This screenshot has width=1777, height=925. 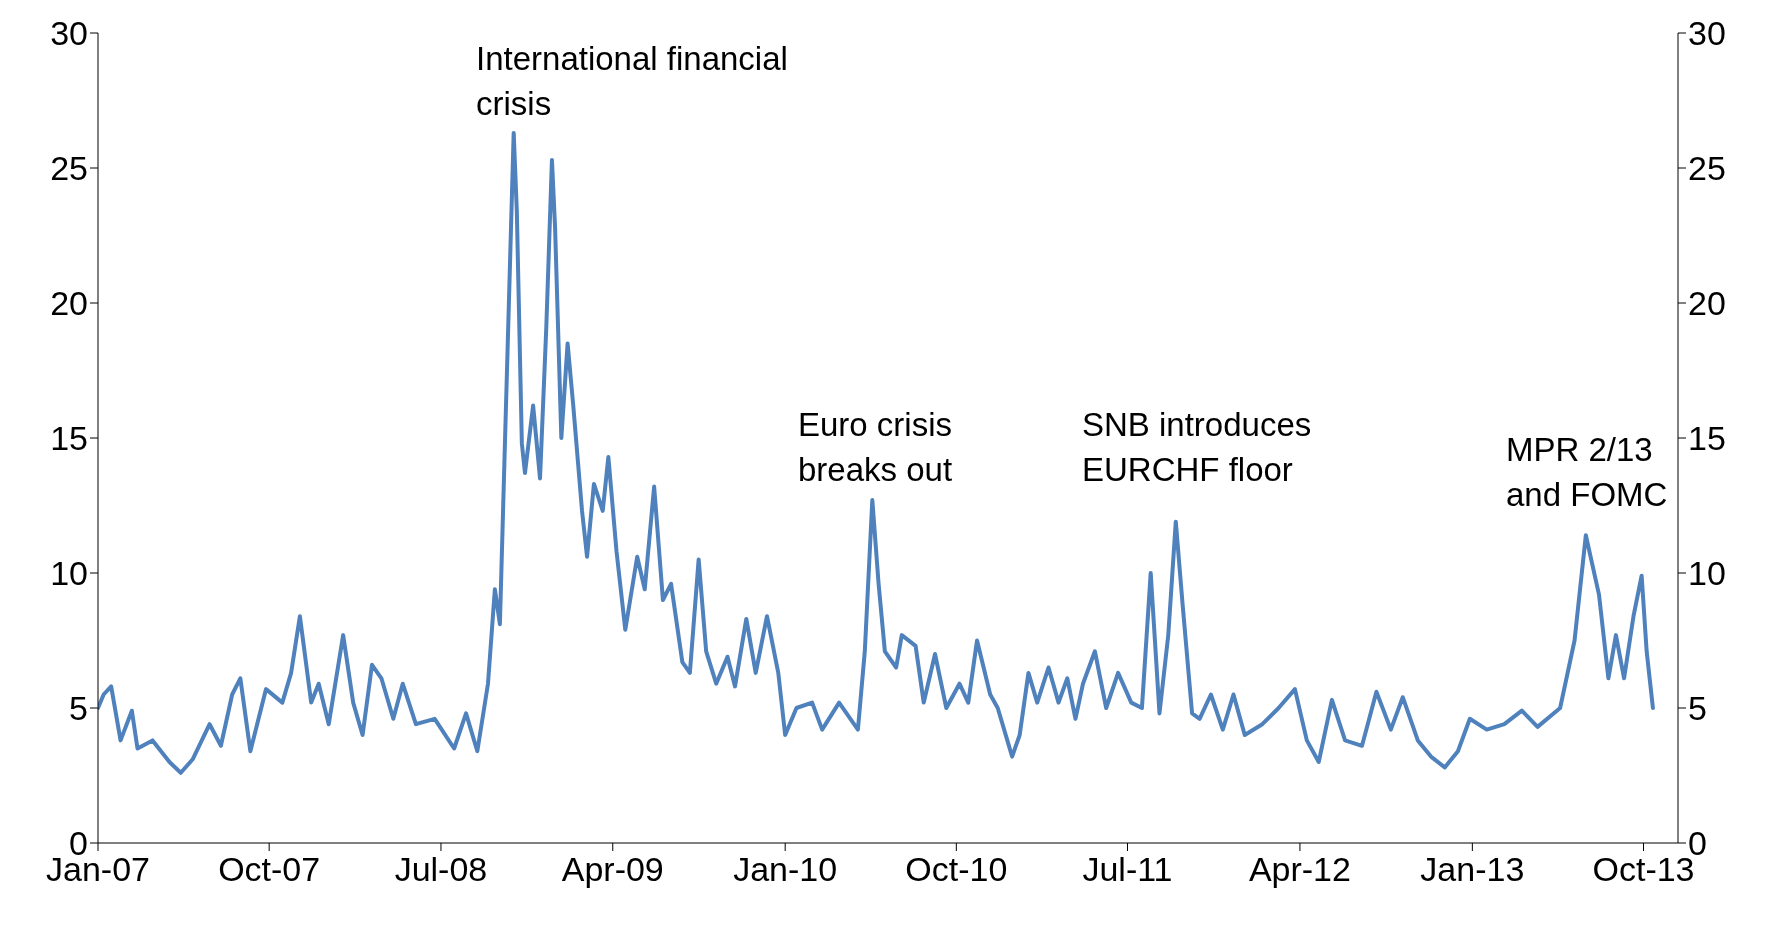 I want to click on annotation: International financial crisis, so click(x=632, y=81).